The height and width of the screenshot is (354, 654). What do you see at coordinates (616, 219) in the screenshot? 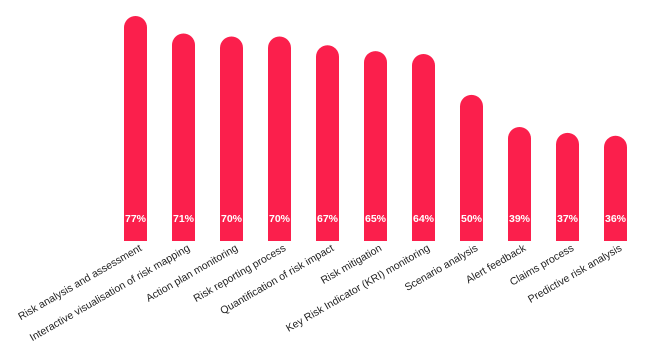
I see `bar-value-label: 36%` at bounding box center [616, 219].